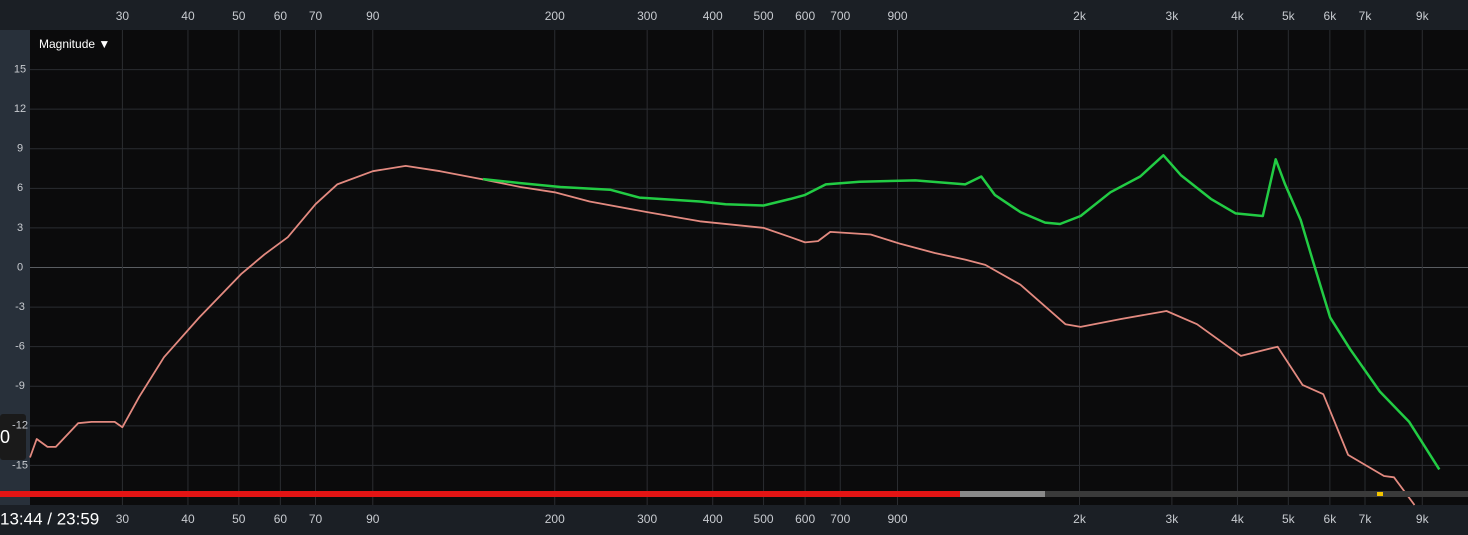 The image size is (1468, 535). Describe the element at coordinates (734, 15) in the screenshot. I see `top-axis-strip` at that location.